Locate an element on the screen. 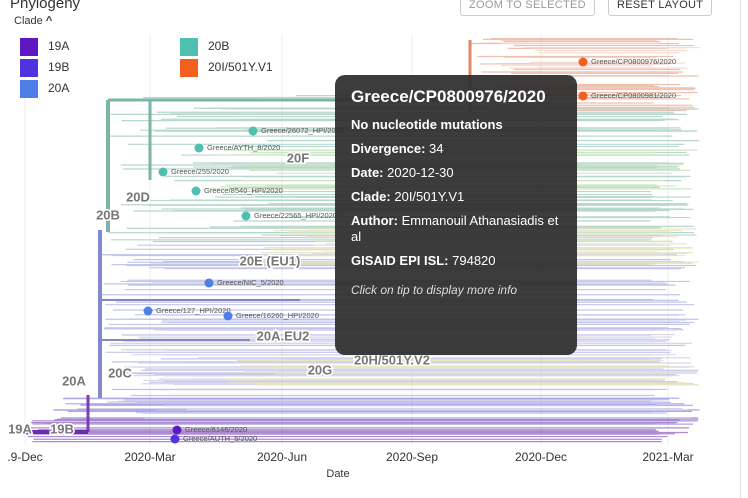  tooltip-hint: Click on tip to display more info is located at coordinates (434, 290).